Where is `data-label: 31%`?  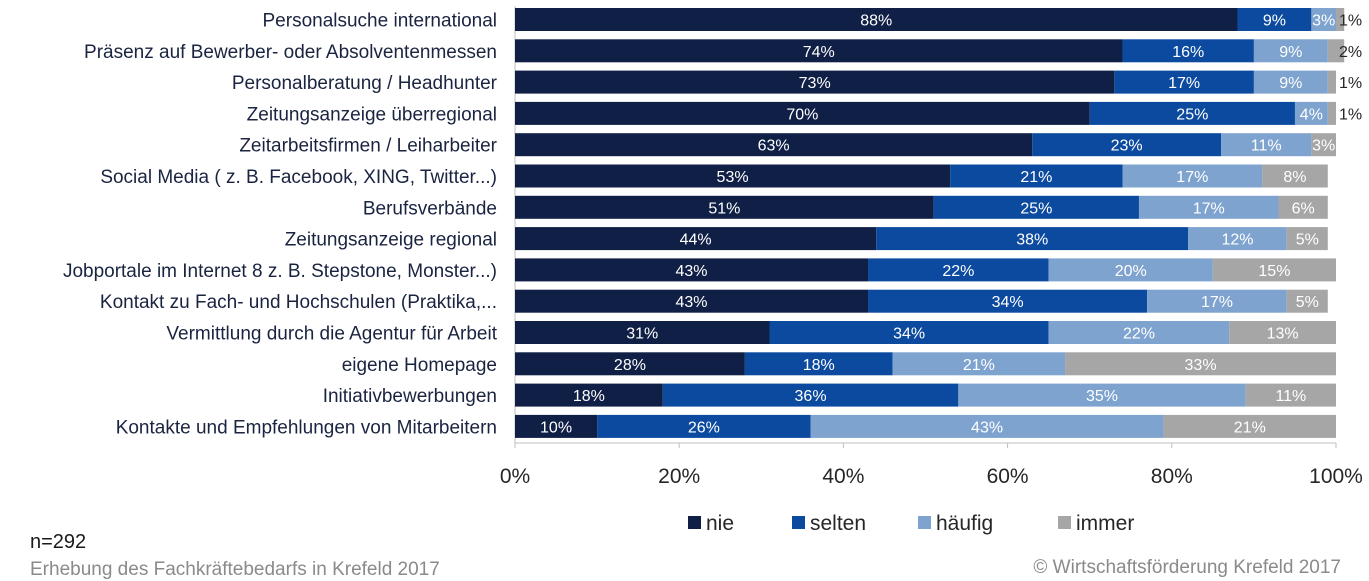
data-label: 31% is located at coordinates (642, 334).